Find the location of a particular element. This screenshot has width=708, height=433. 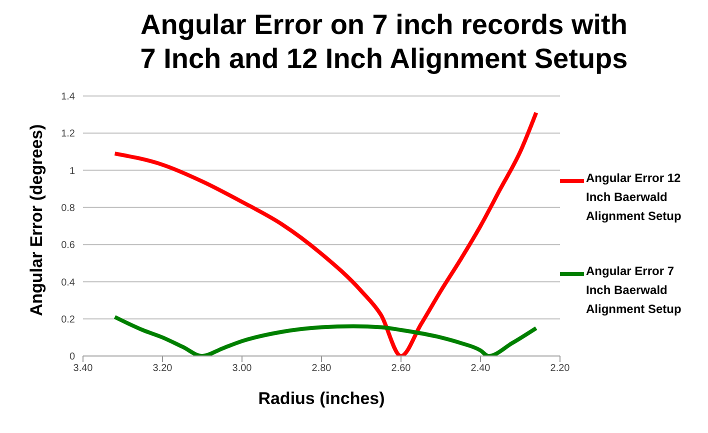

legend-label: Angular Error 7 Inch Baerwald Alignment Setup is located at coordinates (634, 290).